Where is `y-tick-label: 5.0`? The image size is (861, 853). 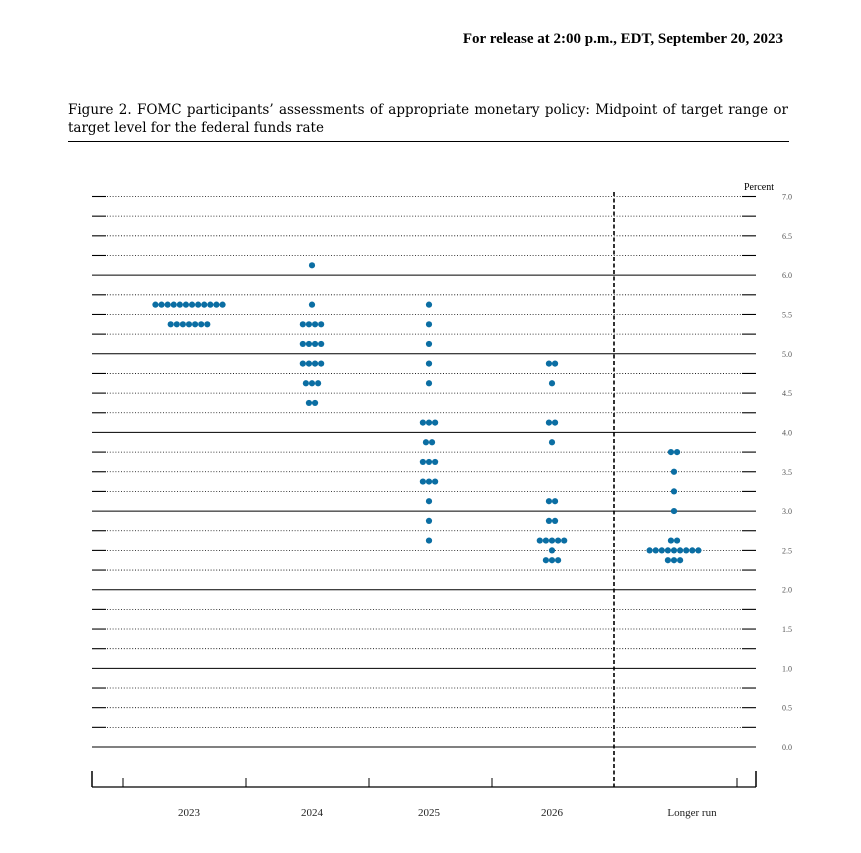 y-tick-label: 5.0 is located at coordinates (787, 354).